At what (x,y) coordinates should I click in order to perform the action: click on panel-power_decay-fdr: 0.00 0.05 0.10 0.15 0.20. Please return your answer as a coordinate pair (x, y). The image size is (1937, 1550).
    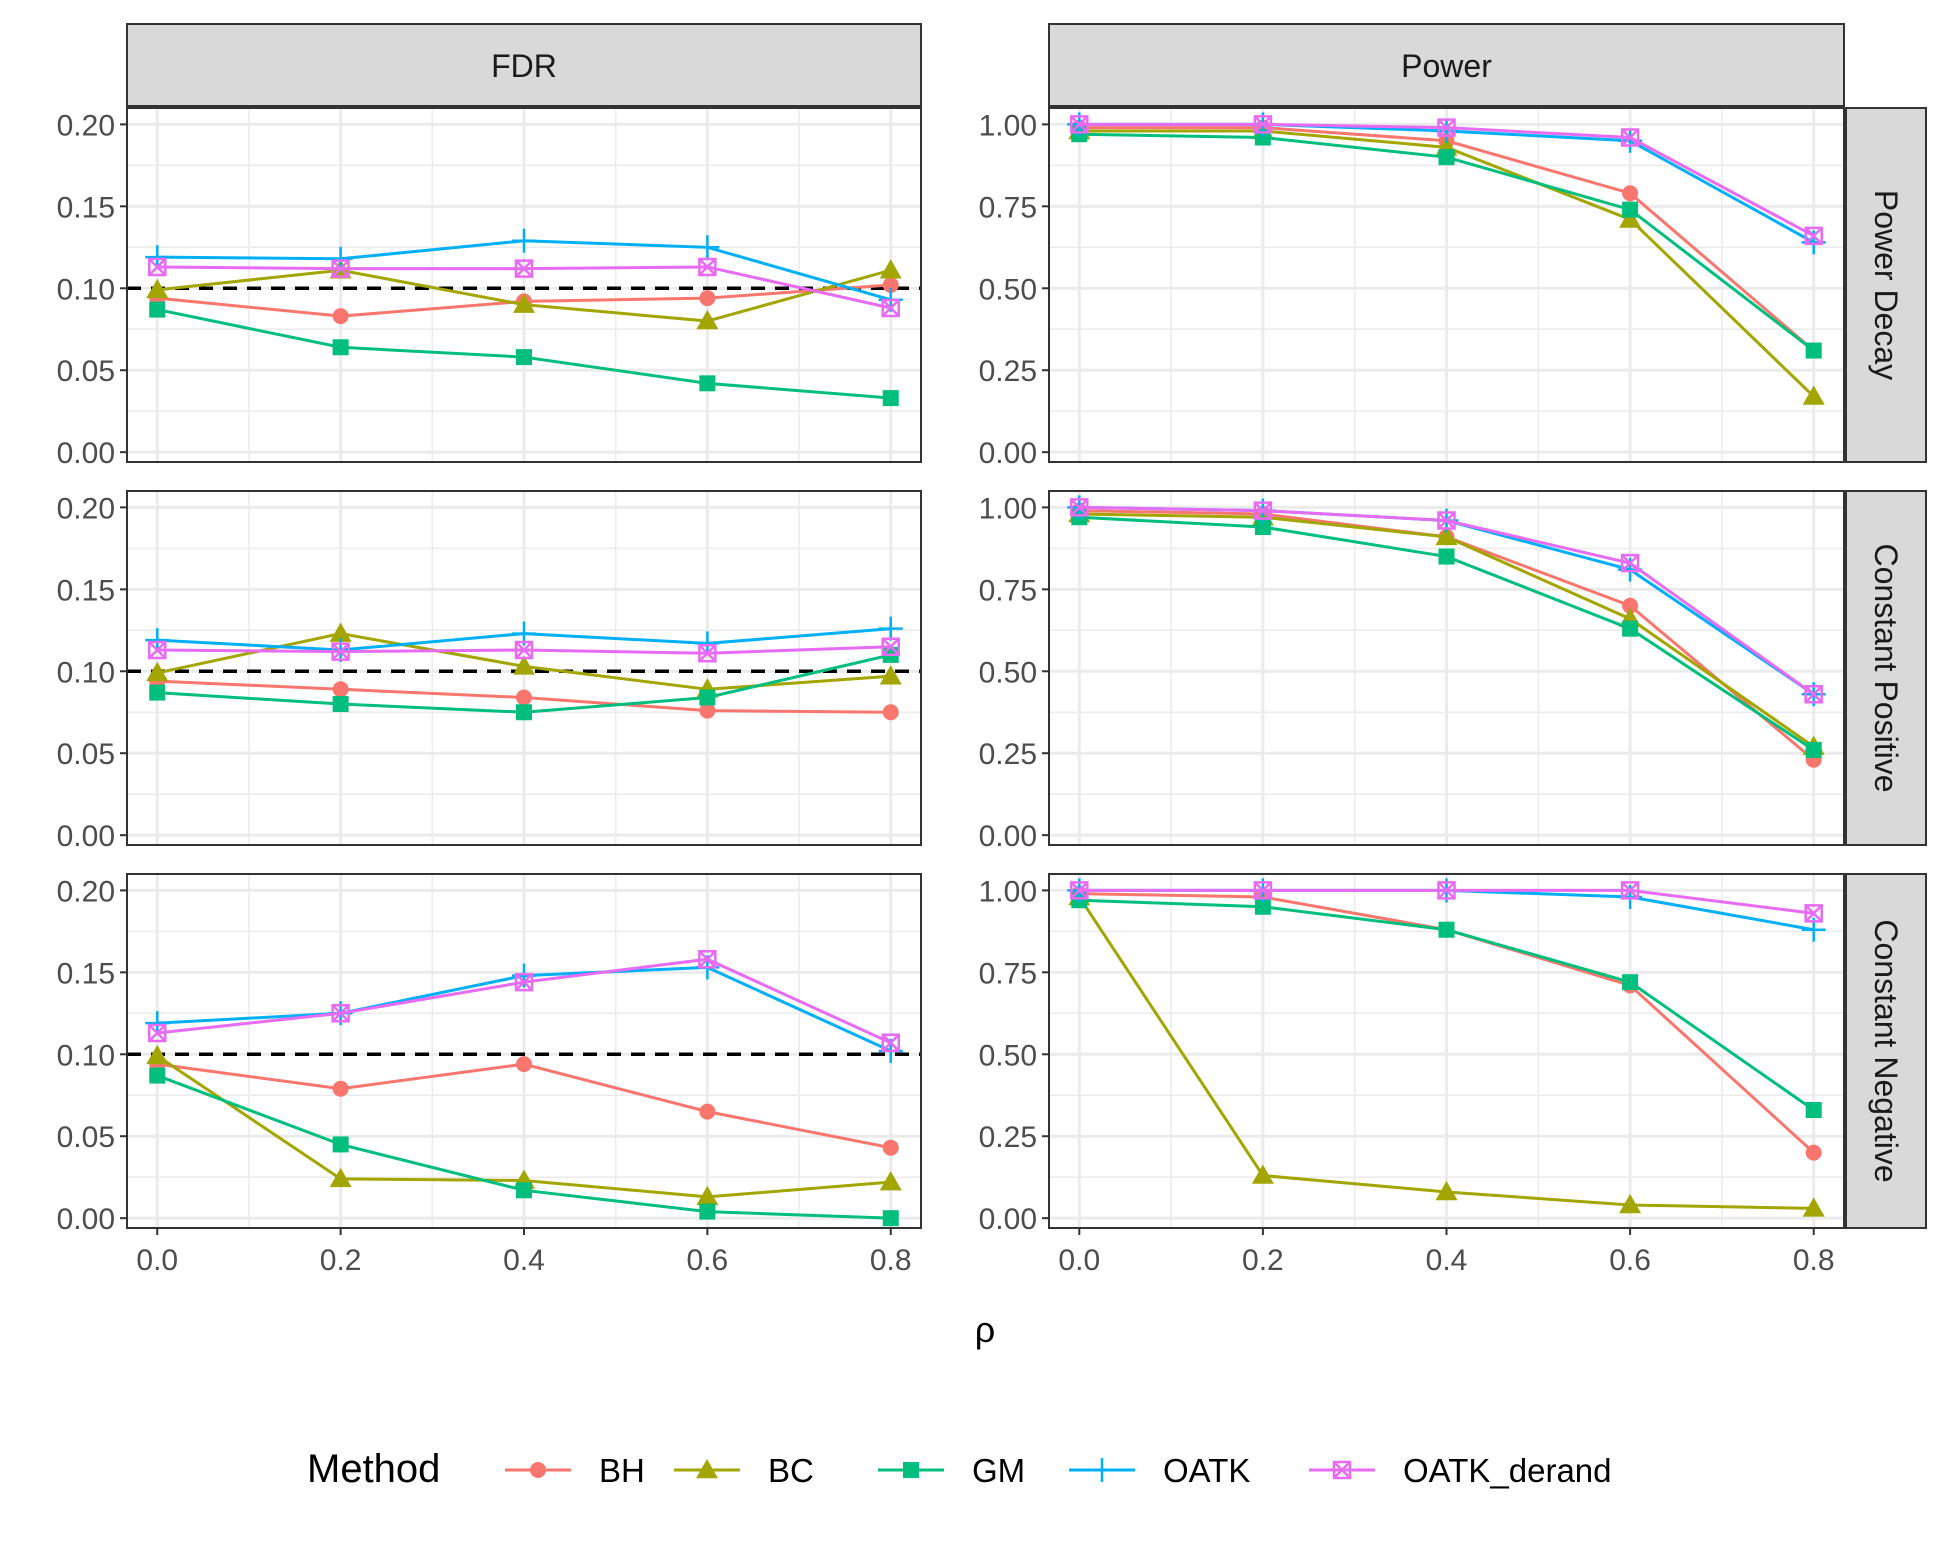
    Looking at the image, I should click on (489, 288).